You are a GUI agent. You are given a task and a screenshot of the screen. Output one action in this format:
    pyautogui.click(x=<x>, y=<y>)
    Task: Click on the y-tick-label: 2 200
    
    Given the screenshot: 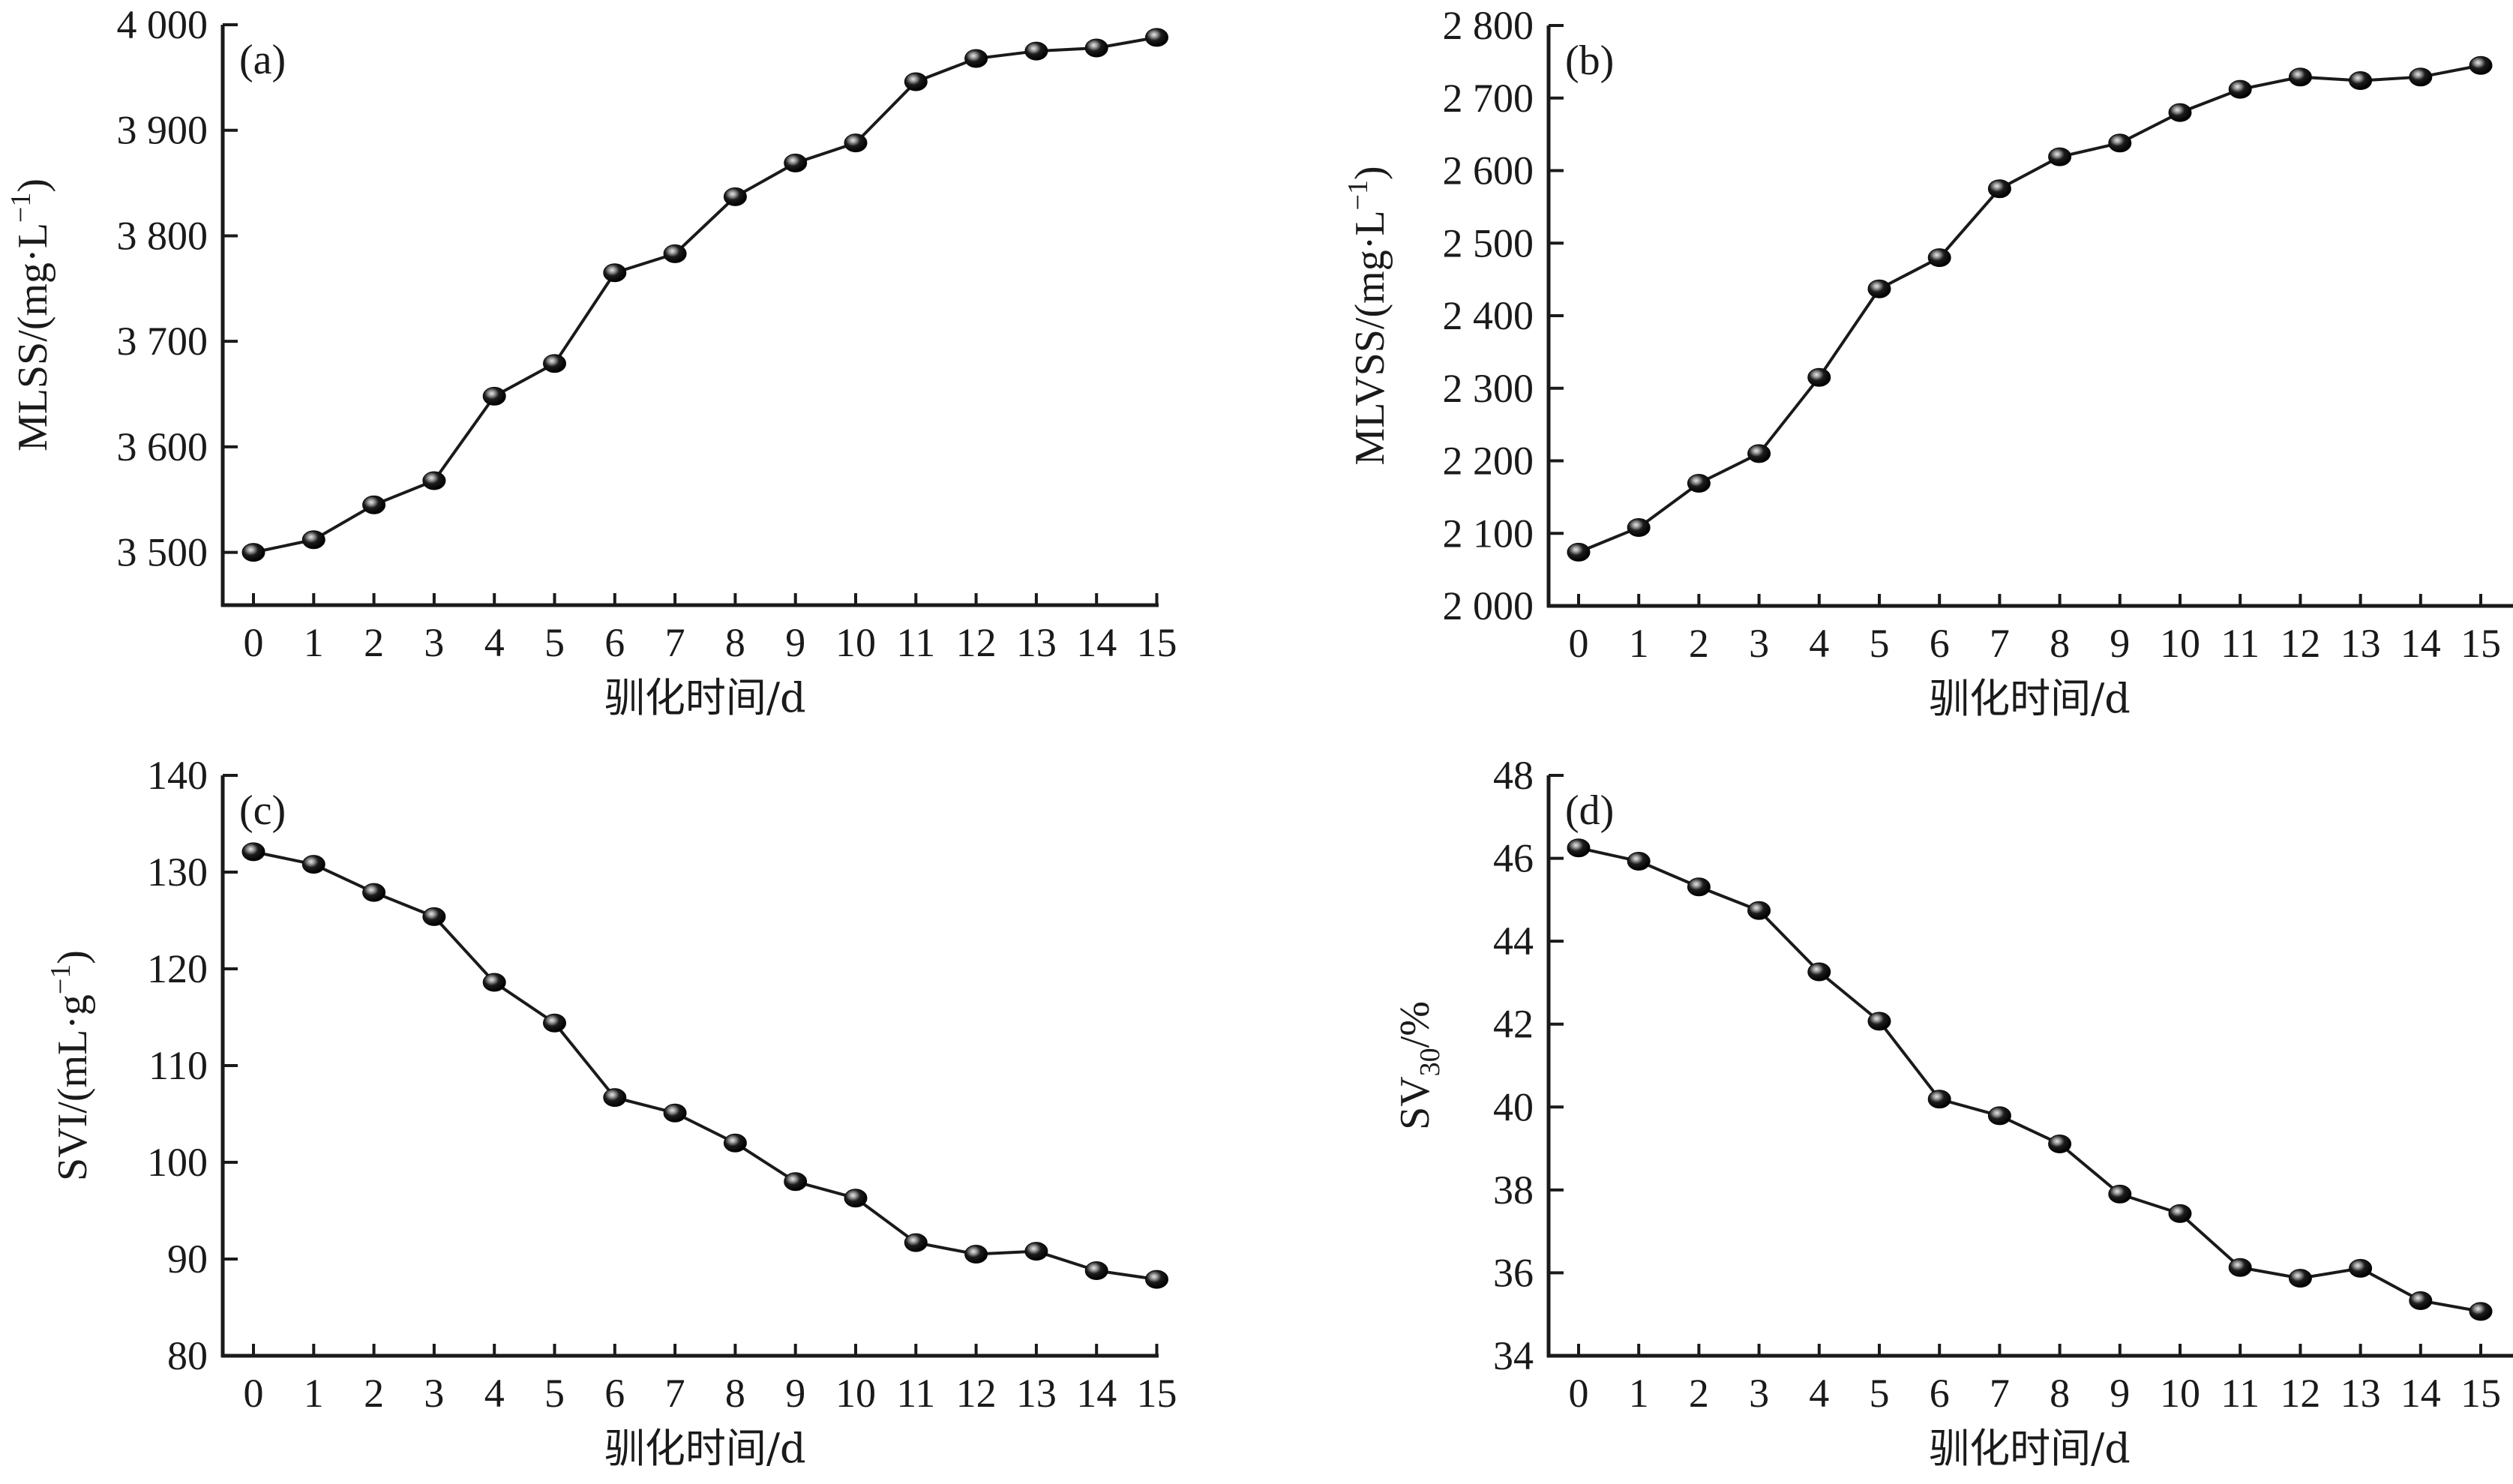 What is the action you would take?
    pyautogui.click(x=1488, y=461)
    